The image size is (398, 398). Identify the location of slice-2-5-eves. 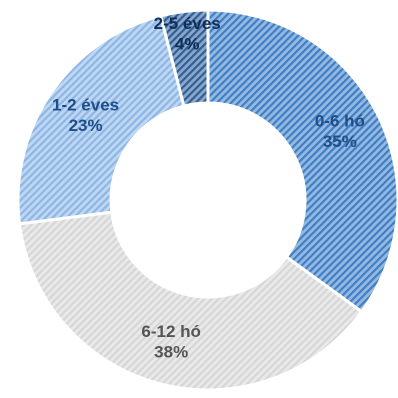
(184, 58).